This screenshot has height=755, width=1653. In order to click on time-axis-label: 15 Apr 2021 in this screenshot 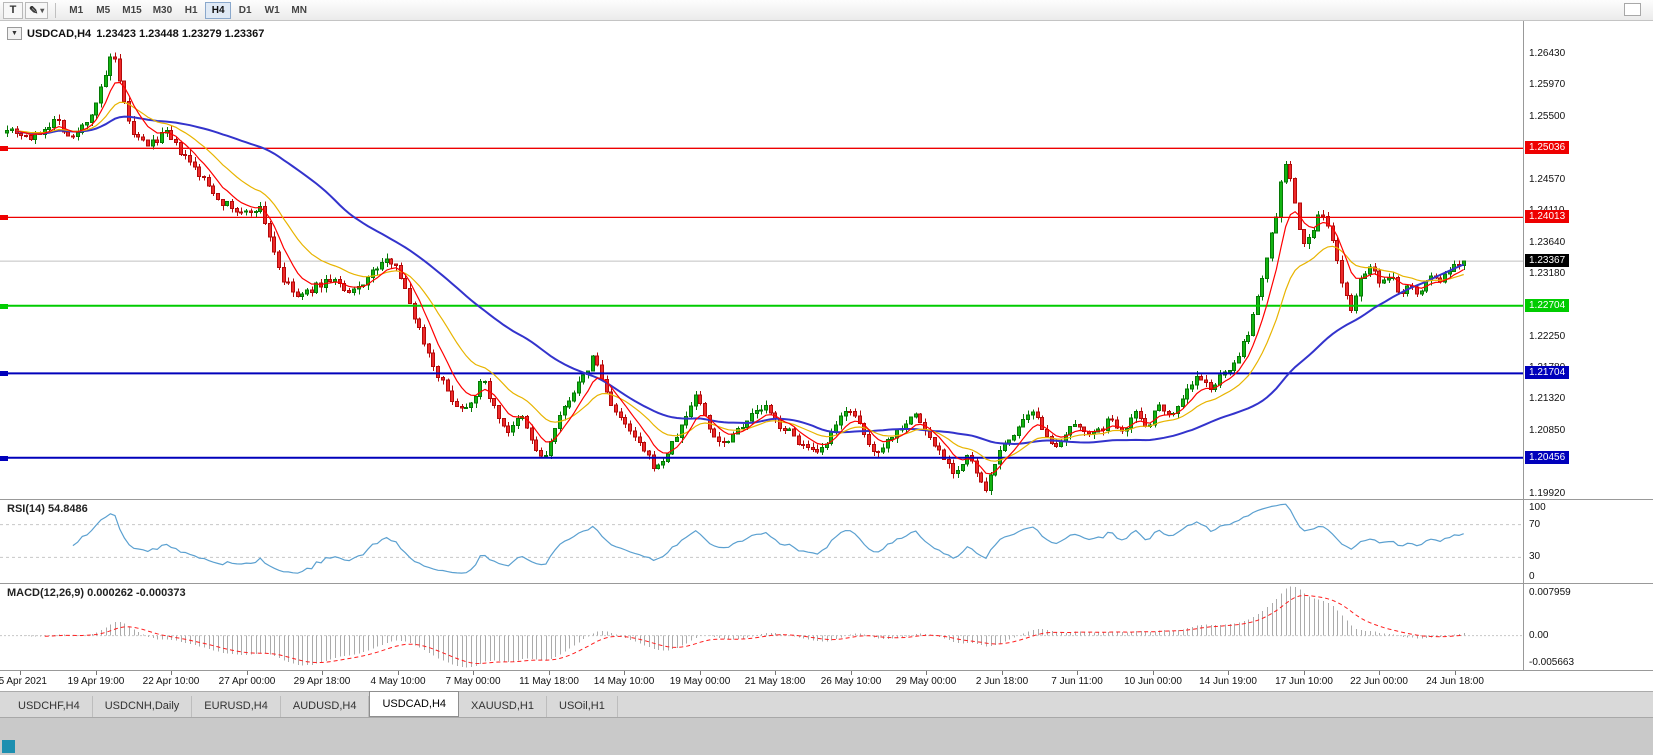, I will do `click(23, 681)`.